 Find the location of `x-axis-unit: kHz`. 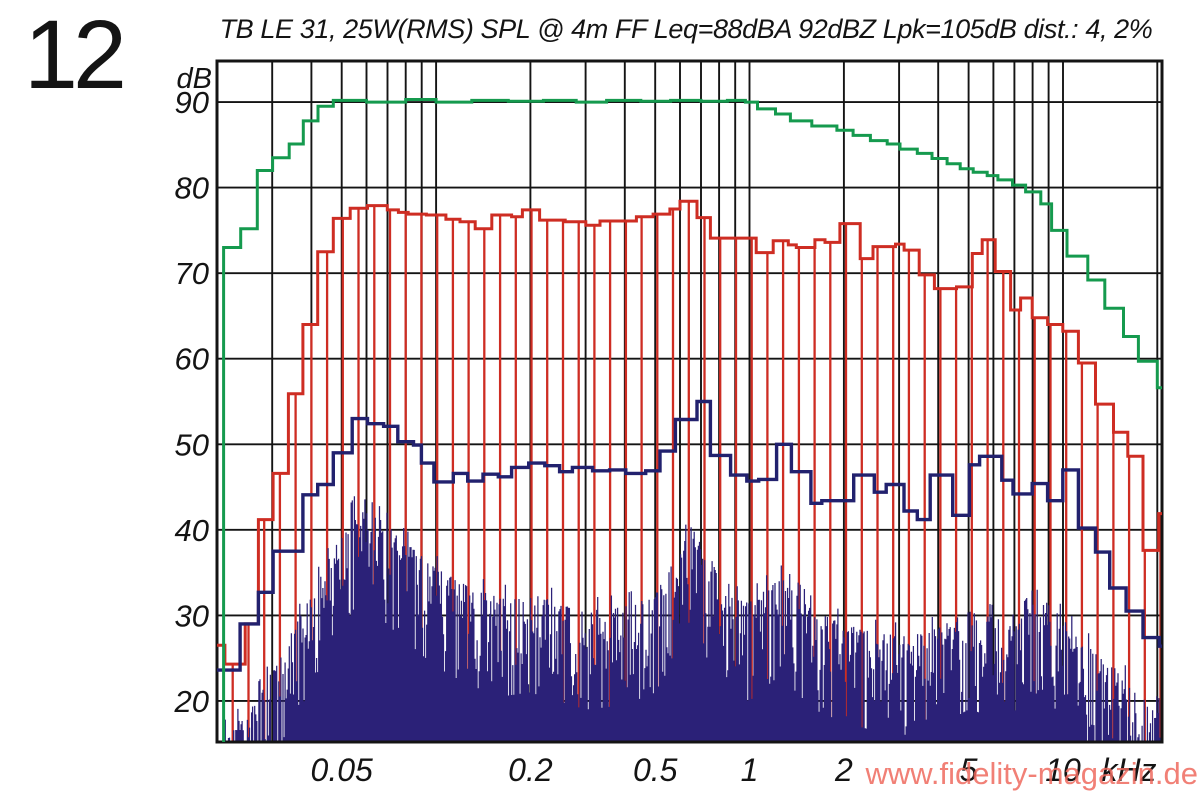

x-axis-unit: kHz is located at coordinates (1128, 770).